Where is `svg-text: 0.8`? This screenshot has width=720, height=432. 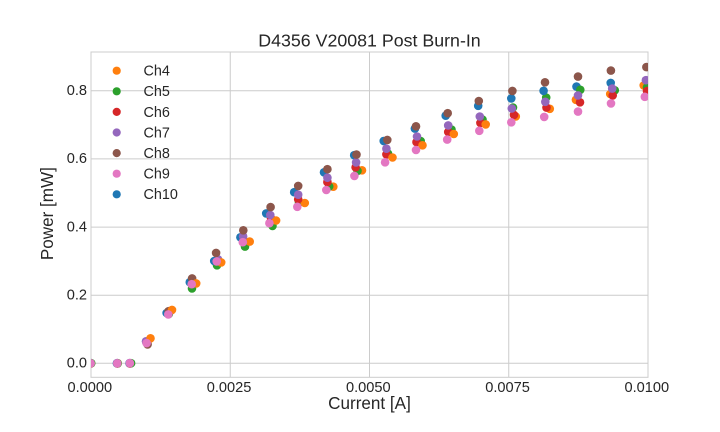 svg-text: 0.8 is located at coordinates (77, 91).